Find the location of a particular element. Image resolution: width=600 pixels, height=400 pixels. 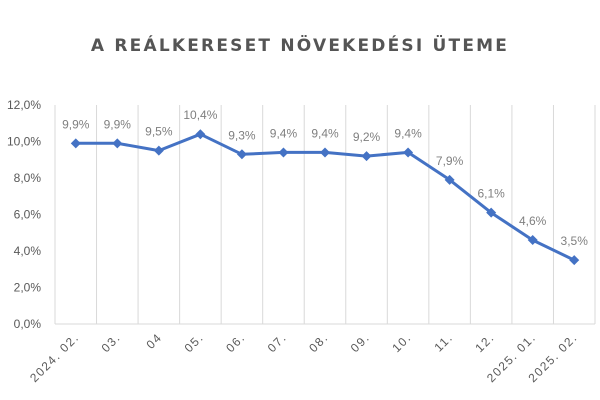

y-tick-label: 0,0% is located at coordinates (28, 324).